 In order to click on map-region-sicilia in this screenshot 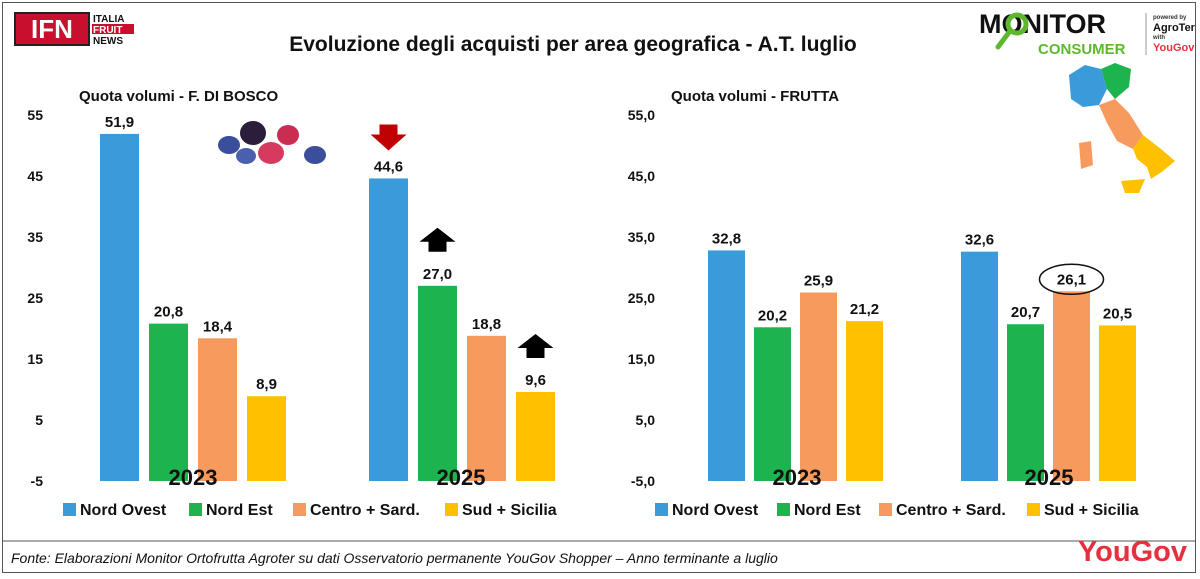, I will do `click(1133, 186)`.